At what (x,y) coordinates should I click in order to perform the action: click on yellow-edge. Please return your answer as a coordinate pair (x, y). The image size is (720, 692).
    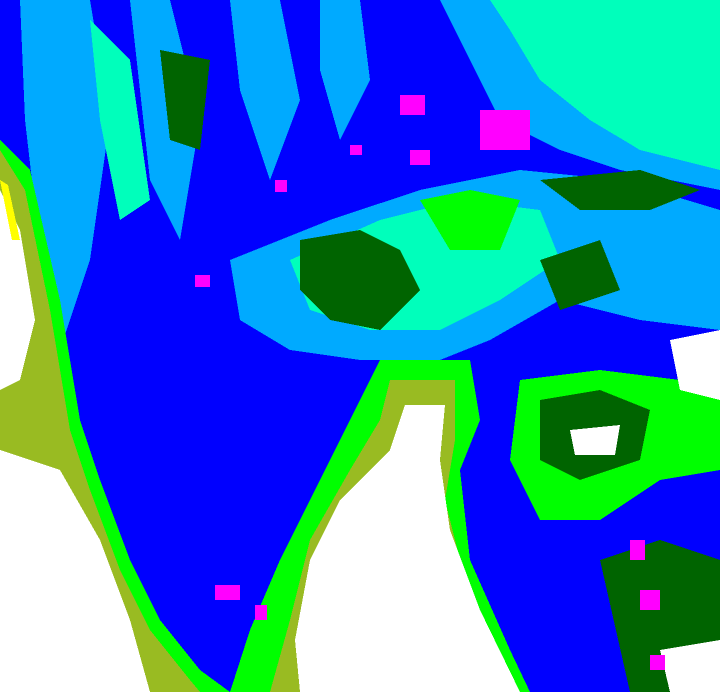
    Looking at the image, I should click on (10, 210).